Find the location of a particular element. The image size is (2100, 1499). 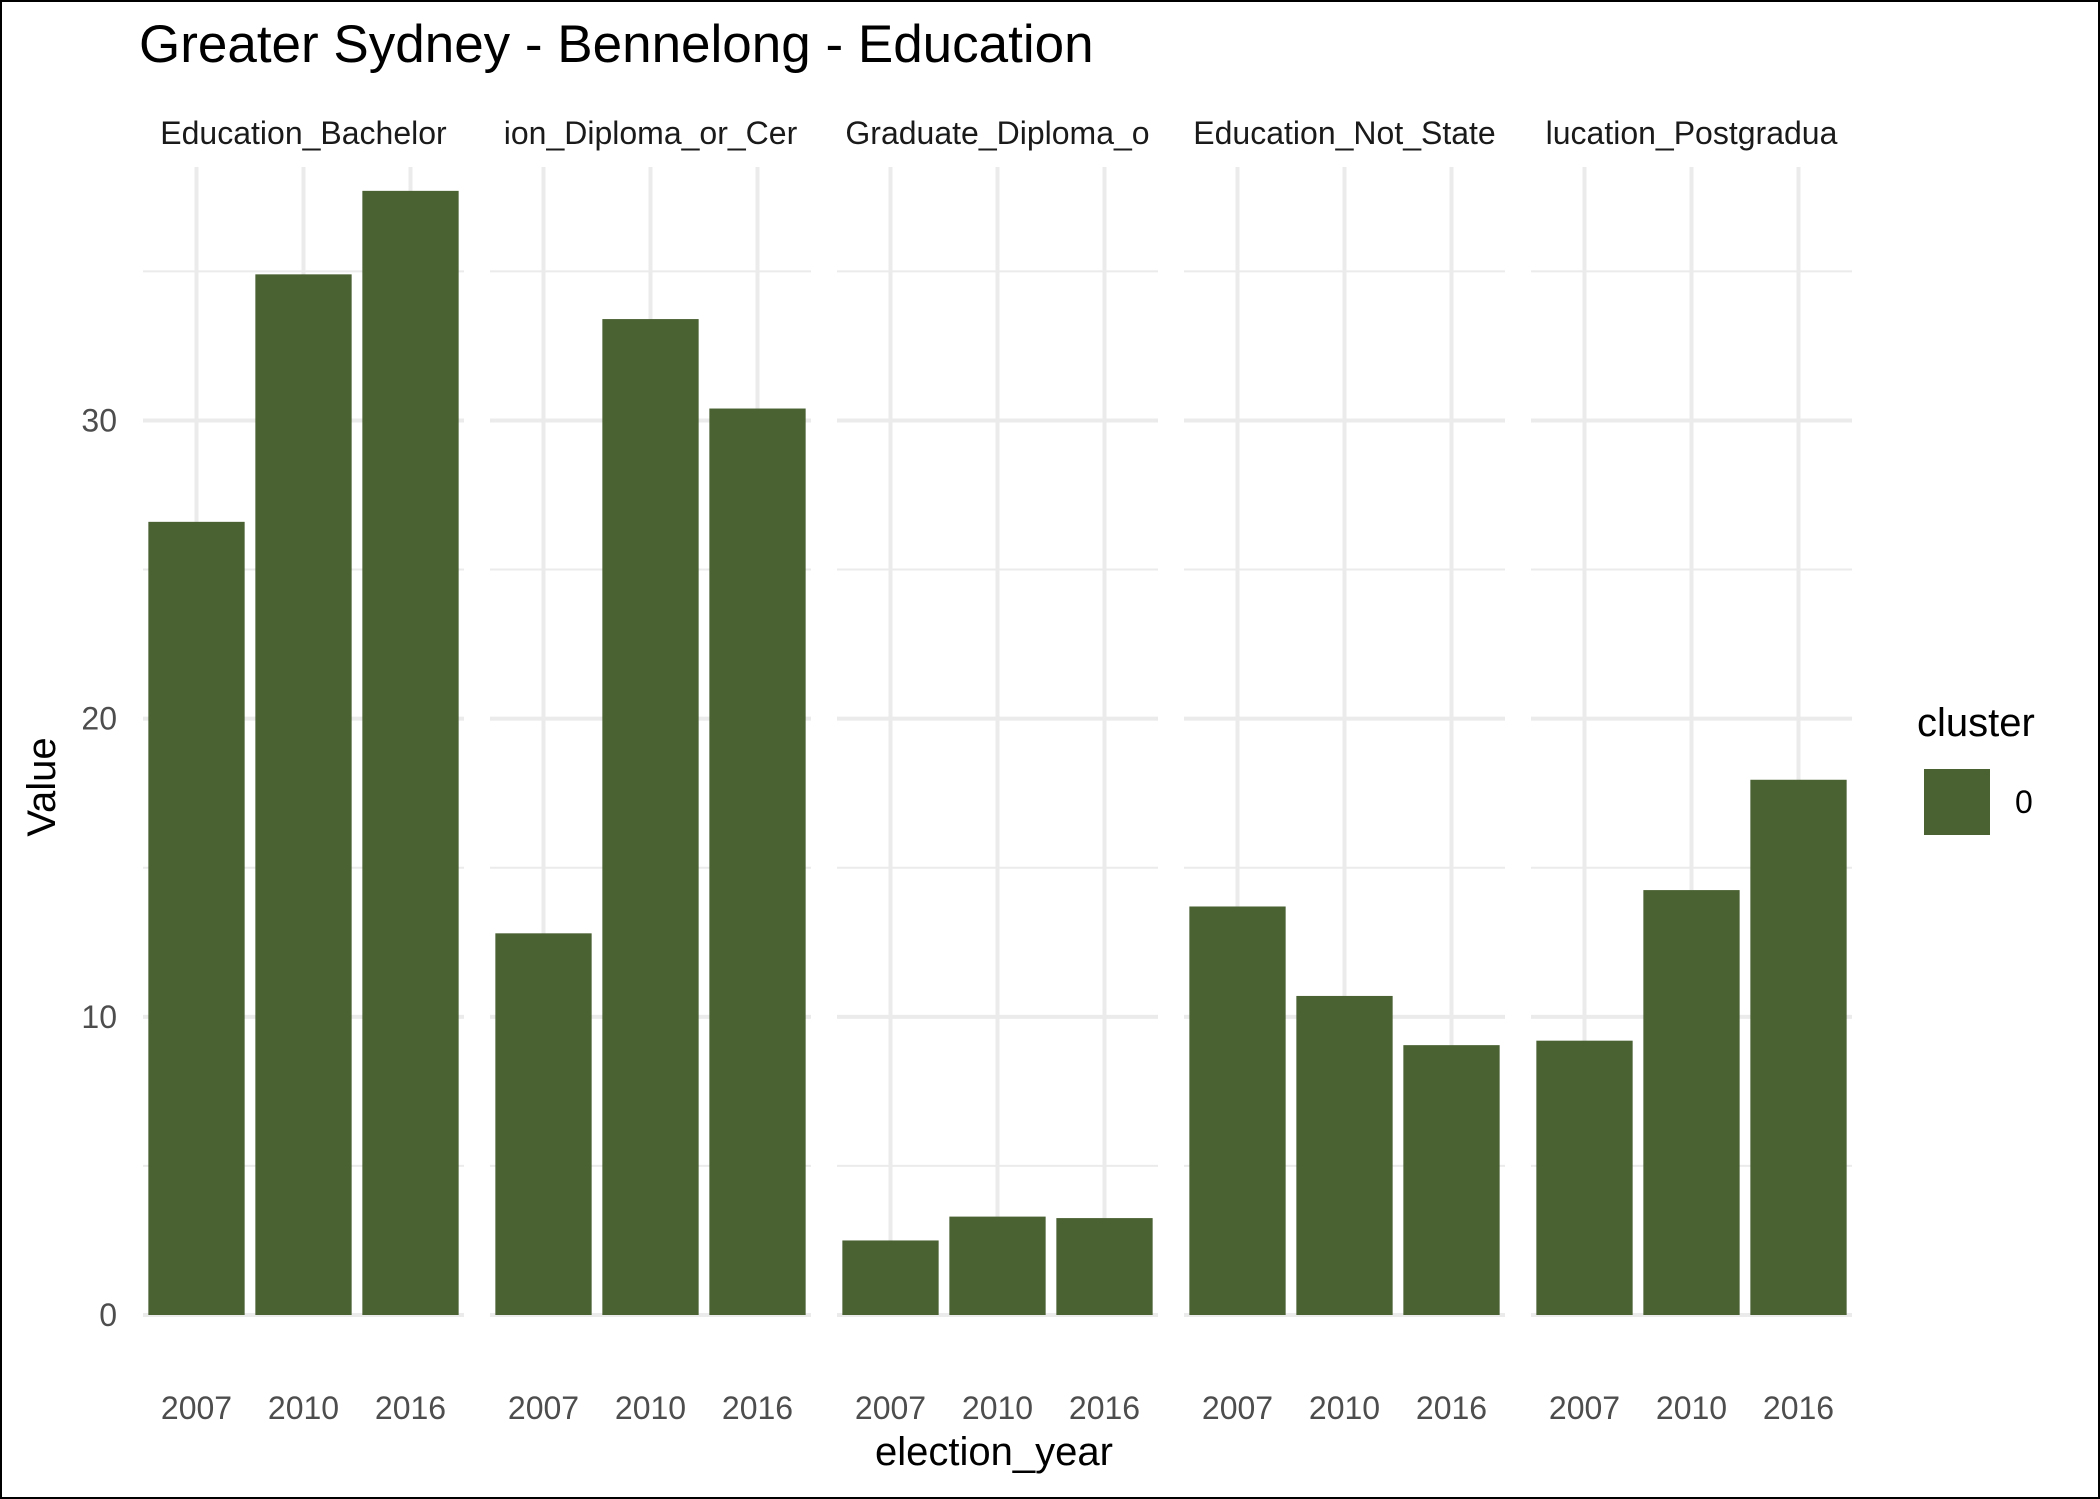

facet-strip-label: Education_Bachelor is located at coordinates (303, 133).